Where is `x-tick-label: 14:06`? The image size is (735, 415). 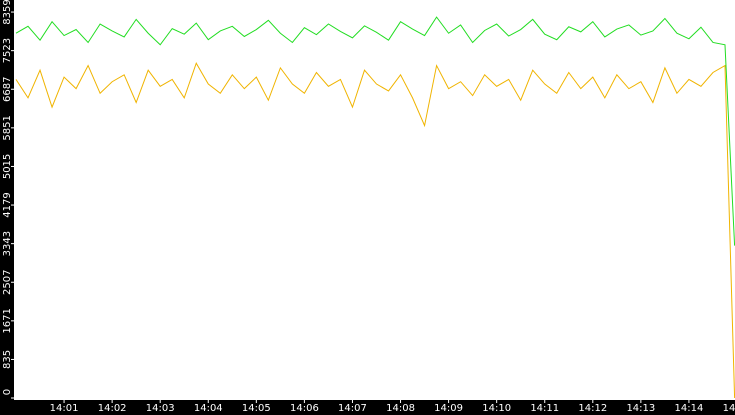 x-tick-label: 14:06 is located at coordinates (304, 408).